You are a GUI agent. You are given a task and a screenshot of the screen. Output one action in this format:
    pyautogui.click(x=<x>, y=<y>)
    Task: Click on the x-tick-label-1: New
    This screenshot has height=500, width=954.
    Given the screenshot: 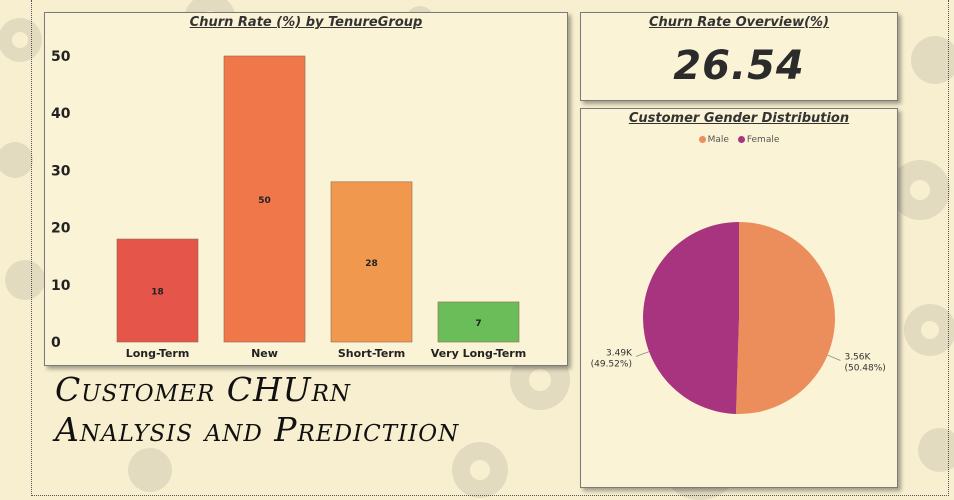 What is the action you would take?
    pyautogui.click(x=264, y=353)
    